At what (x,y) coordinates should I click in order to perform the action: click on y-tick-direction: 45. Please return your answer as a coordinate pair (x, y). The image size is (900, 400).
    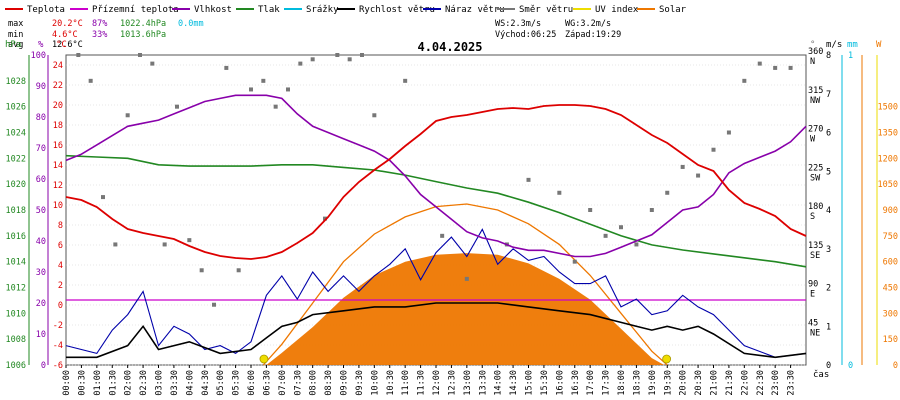
    Looking at the image, I should click on (813, 323).